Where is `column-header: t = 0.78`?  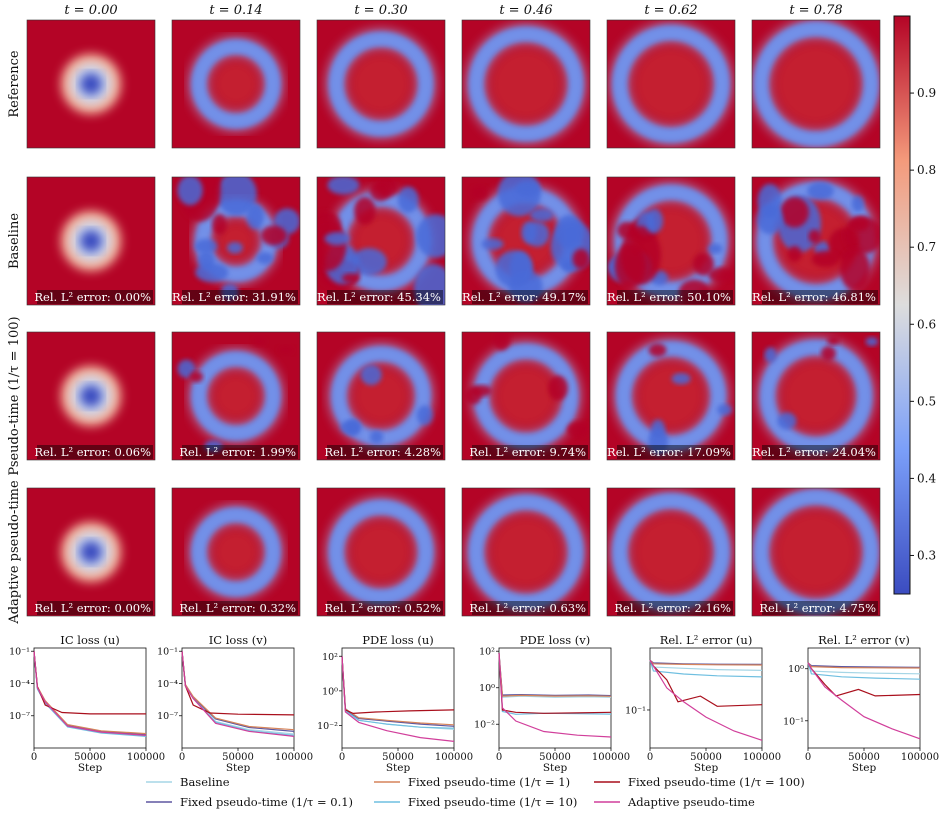 column-header: t = 0.78 is located at coordinates (815, 10).